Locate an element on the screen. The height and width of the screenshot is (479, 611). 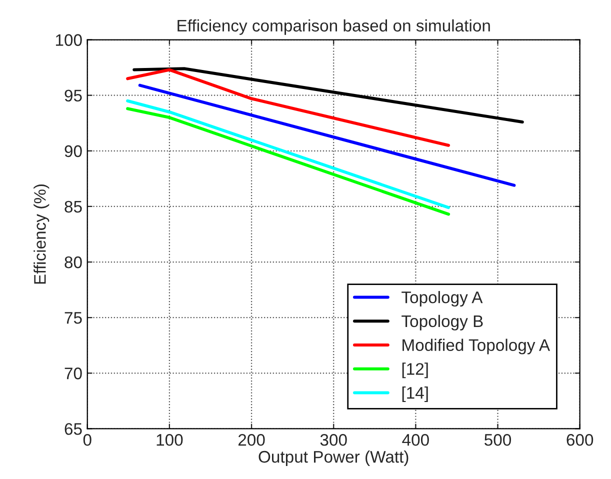
y-tick-label: 70 is located at coordinates (73, 374).